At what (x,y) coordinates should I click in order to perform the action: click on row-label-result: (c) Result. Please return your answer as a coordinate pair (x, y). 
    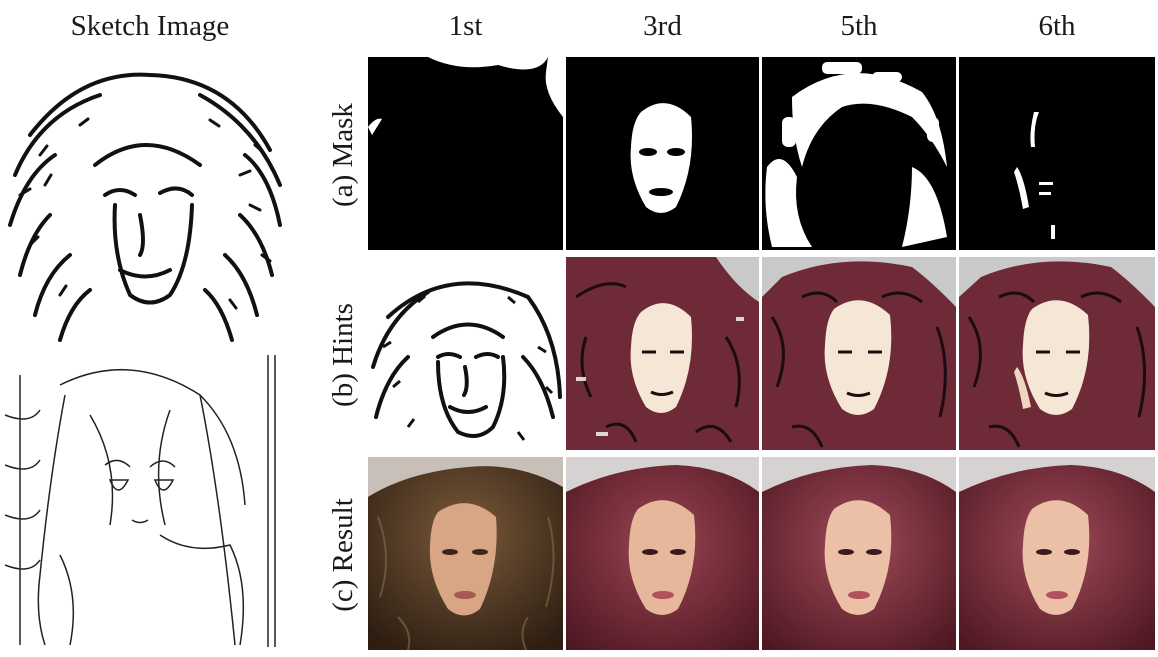
    Looking at the image, I should click on (343, 555).